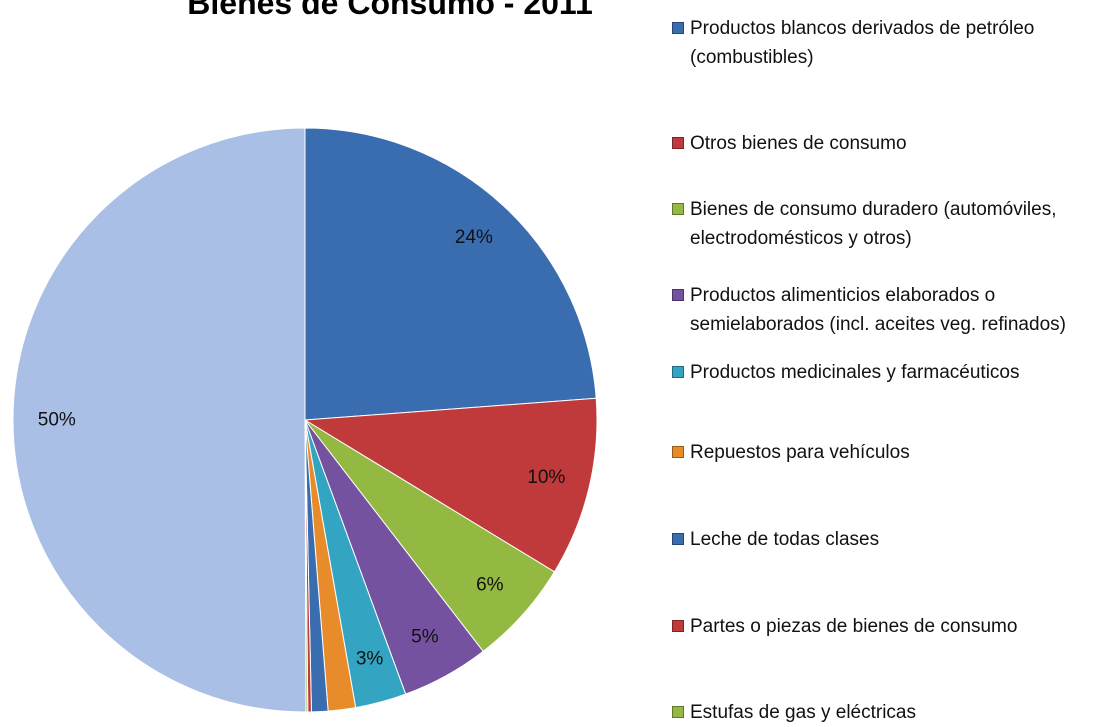  I want to click on legend-item: Productos medicinales y farmacéuticos, so click(887, 372).